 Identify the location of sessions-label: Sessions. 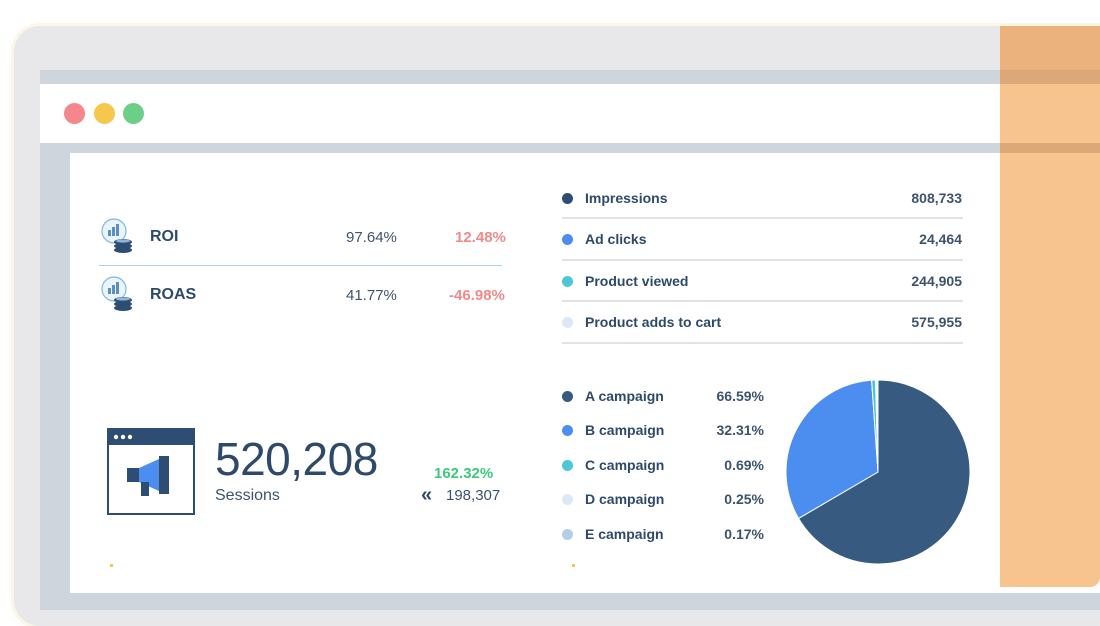
(247, 495).